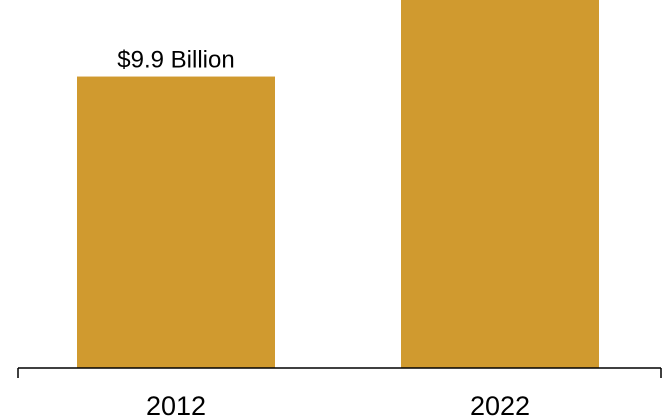 The width and height of the screenshot is (670, 417). What do you see at coordinates (176, 404) in the screenshot?
I see `x-tick-label-2012: 2012` at bounding box center [176, 404].